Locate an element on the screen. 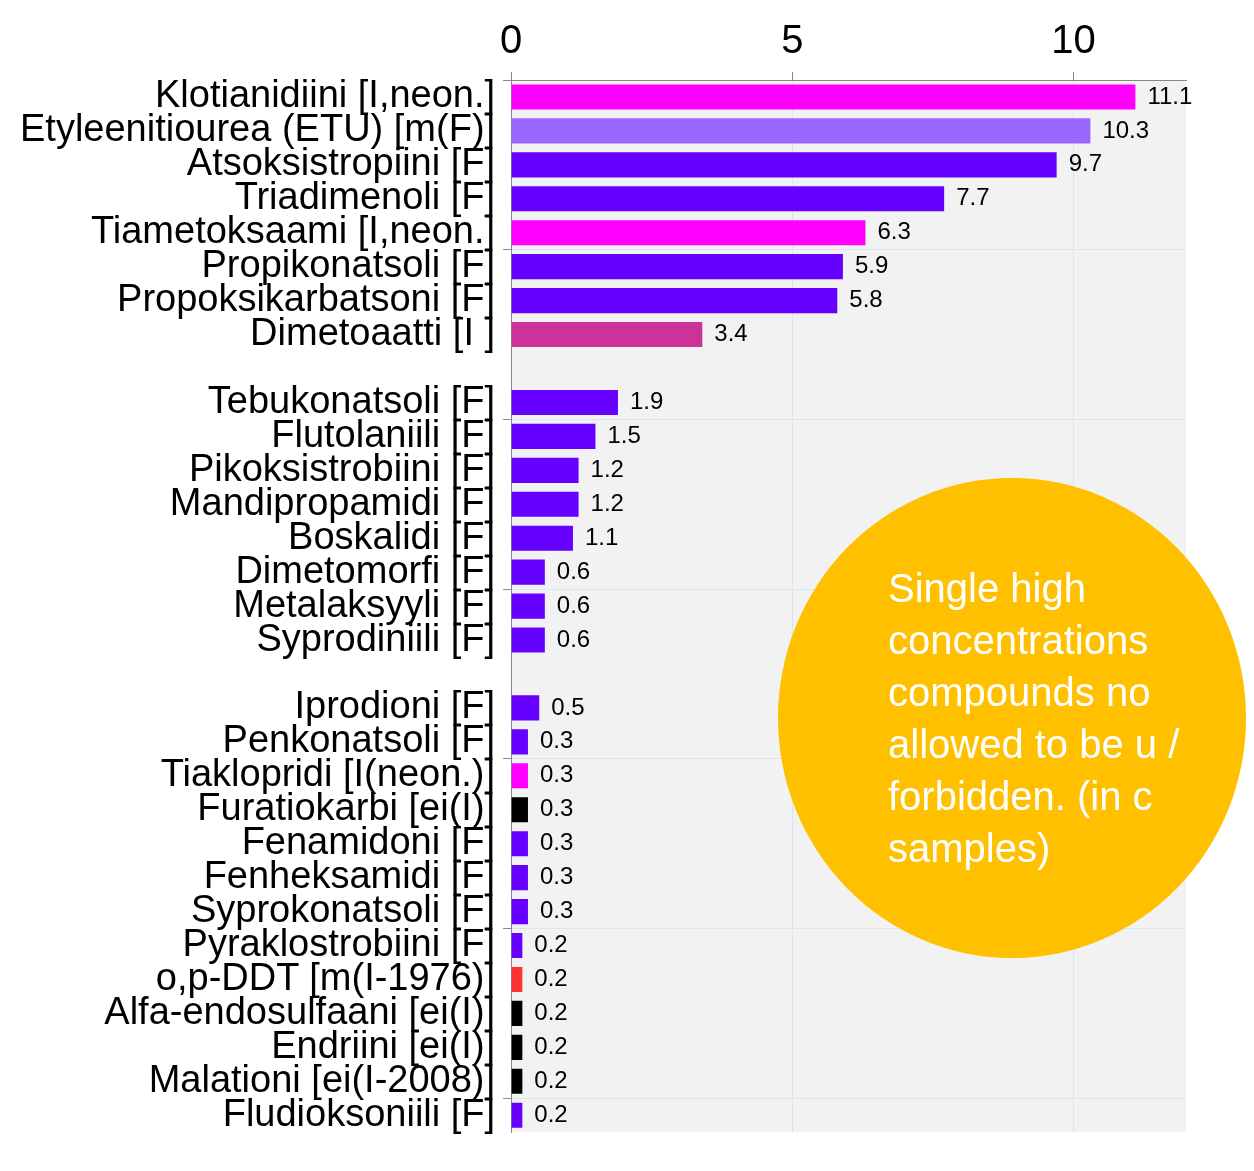 The image size is (1254, 1171). data-label: 1.9 is located at coordinates (646, 401).